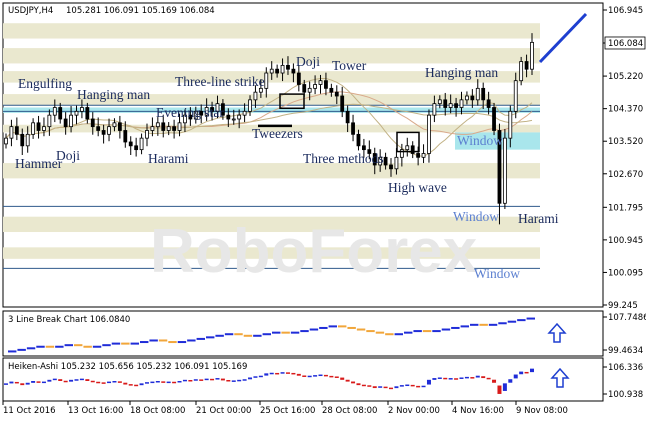 Image resolution: width=646 pixels, height=422 pixels. Describe the element at coordinates (557, 332) in the screenshot. I see `up-arrow-shape` at that location.